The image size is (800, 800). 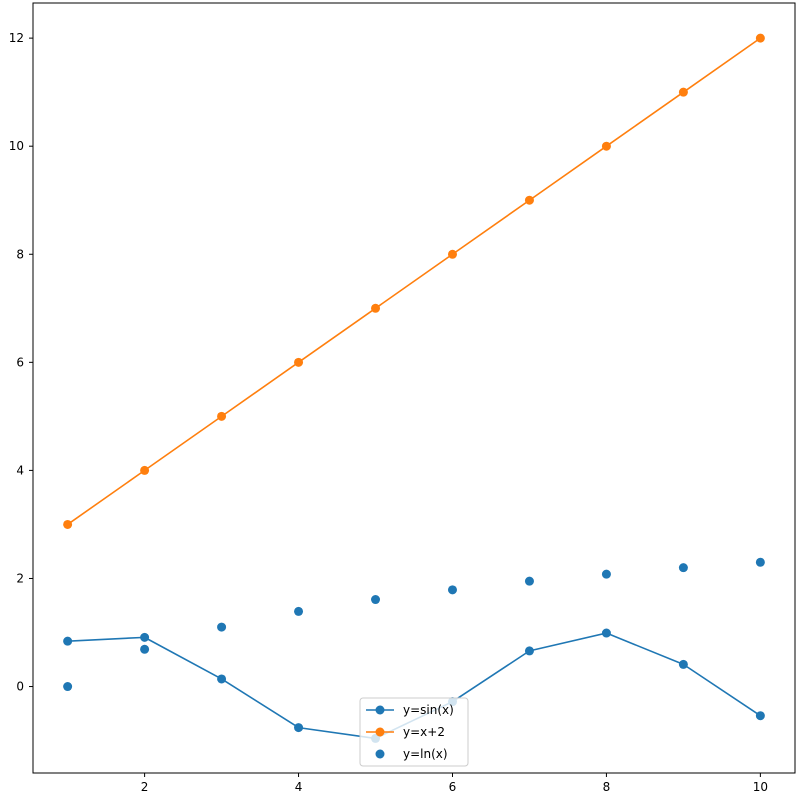 What do you see at coordinates (20, 578) in the screenshot?
I see `y-tick-label: 2` at bounding box center [20, 578].